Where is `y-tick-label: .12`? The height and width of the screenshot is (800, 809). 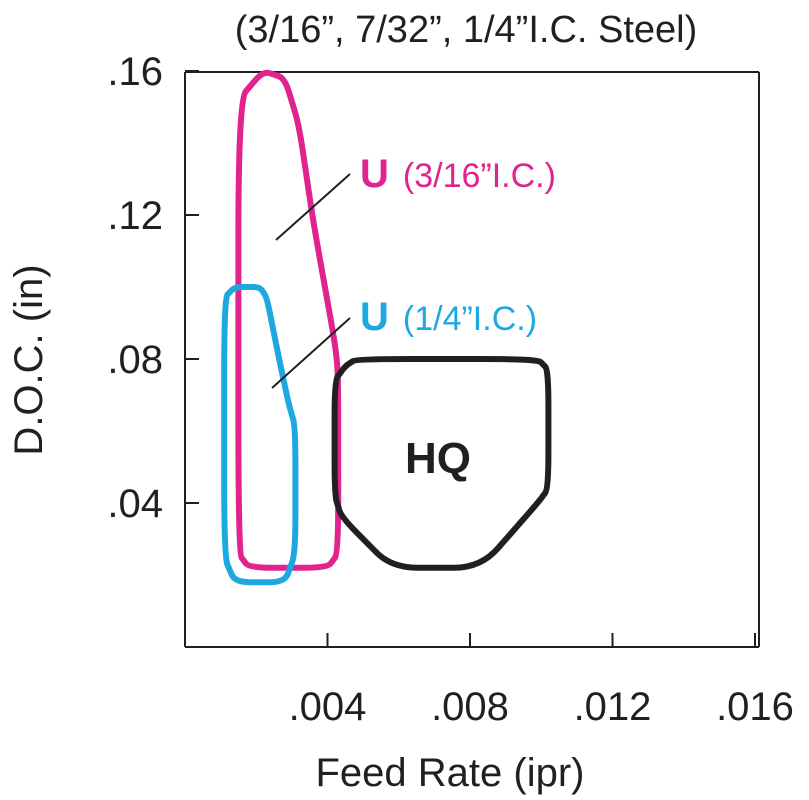 y-tick-label: .12 is located at coordinates (135, 216).